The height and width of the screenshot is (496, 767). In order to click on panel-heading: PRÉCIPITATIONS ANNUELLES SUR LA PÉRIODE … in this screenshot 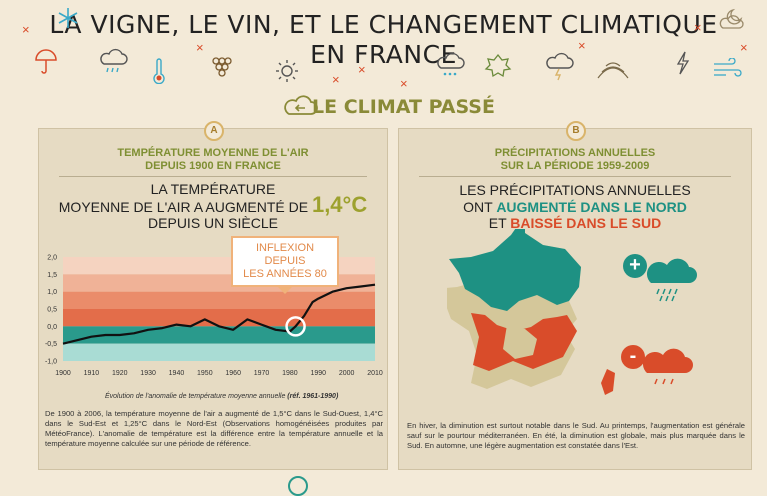, I will do `click(575, 160)`.